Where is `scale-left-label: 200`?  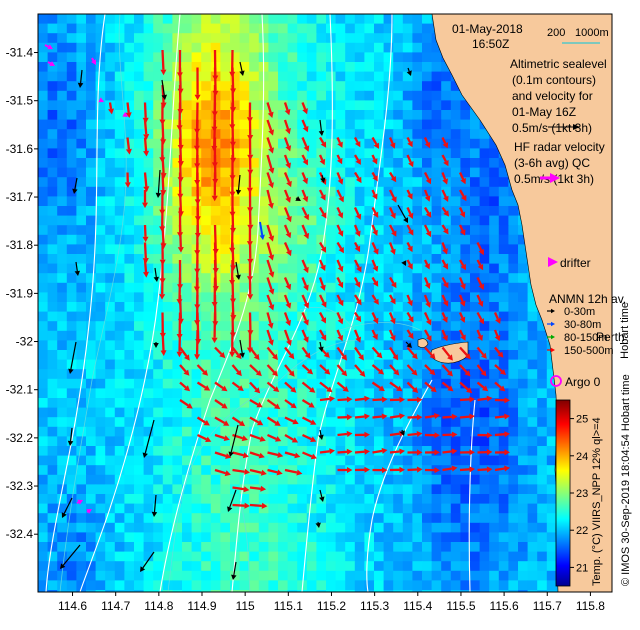
scale-left-label: 200 is located at coordinates (556, 33).